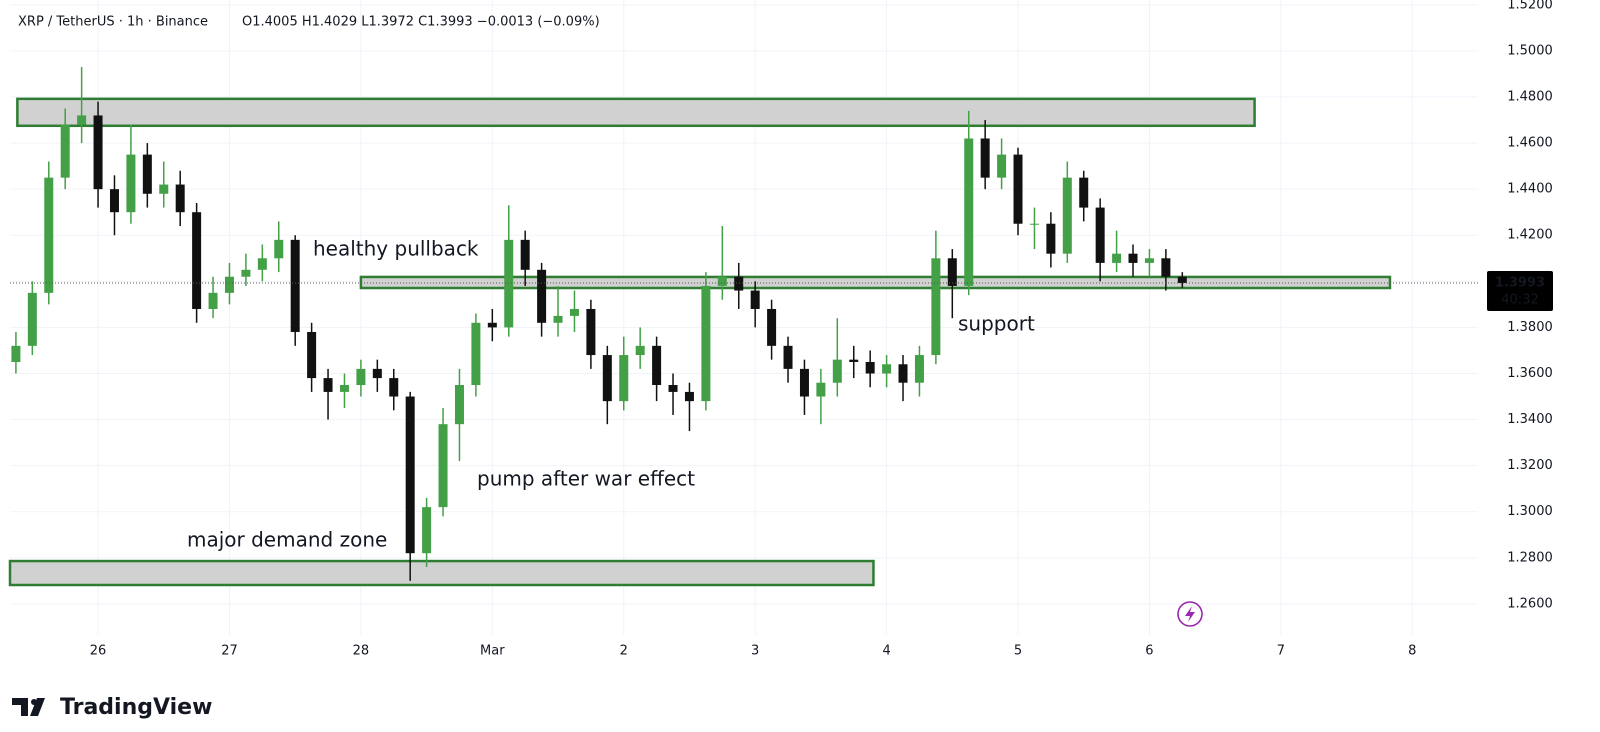 The width and height of the screenshot is (1600, 732). What do you see at coordinates (492, 651) in the screenshot?
I see `x-tick-label: Mar` at bounding box center [492, 651].